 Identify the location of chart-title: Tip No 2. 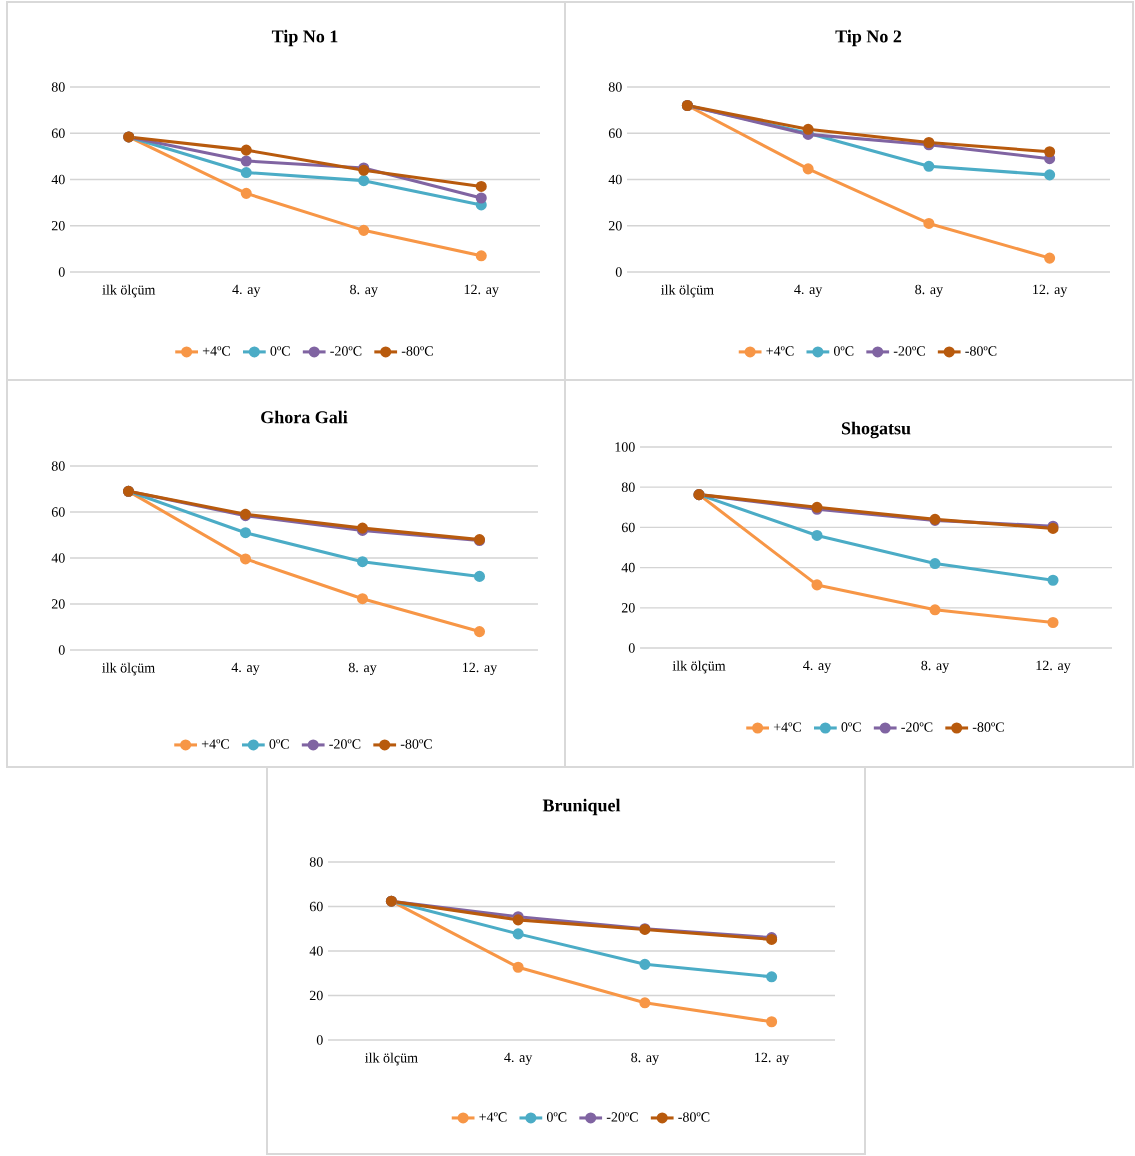
(868, 38).